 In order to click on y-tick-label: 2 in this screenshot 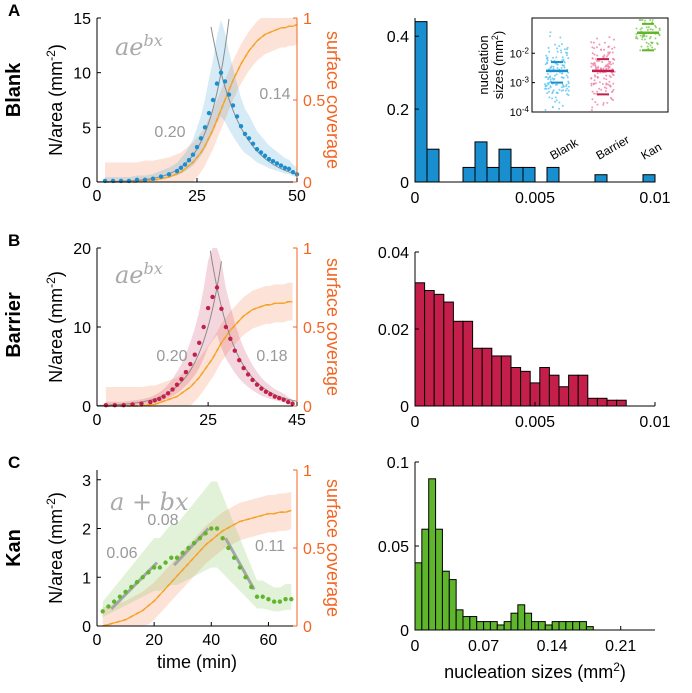, I will do `click(86, 530)`.